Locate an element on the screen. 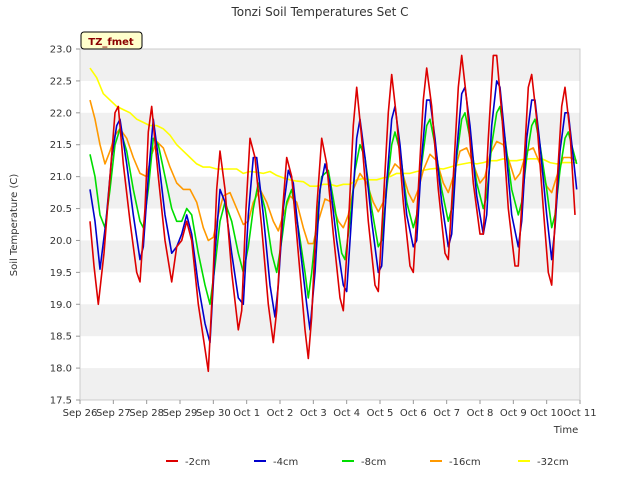 The height and width of the screenshot is (480, 640). legend-label: -8cm is located at coordinates (373, 462).